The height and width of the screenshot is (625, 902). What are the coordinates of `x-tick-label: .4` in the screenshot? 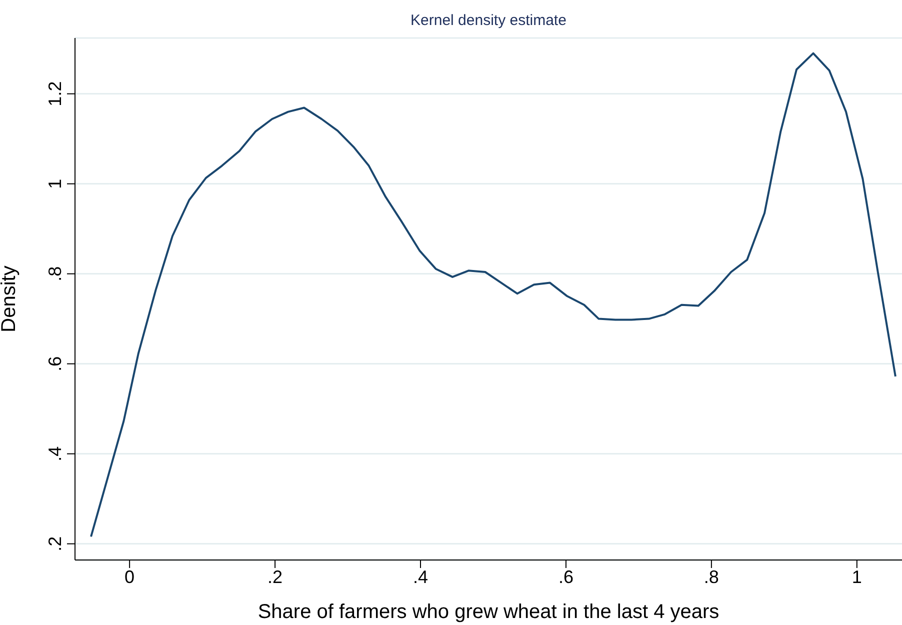 It's located at (420, 576).